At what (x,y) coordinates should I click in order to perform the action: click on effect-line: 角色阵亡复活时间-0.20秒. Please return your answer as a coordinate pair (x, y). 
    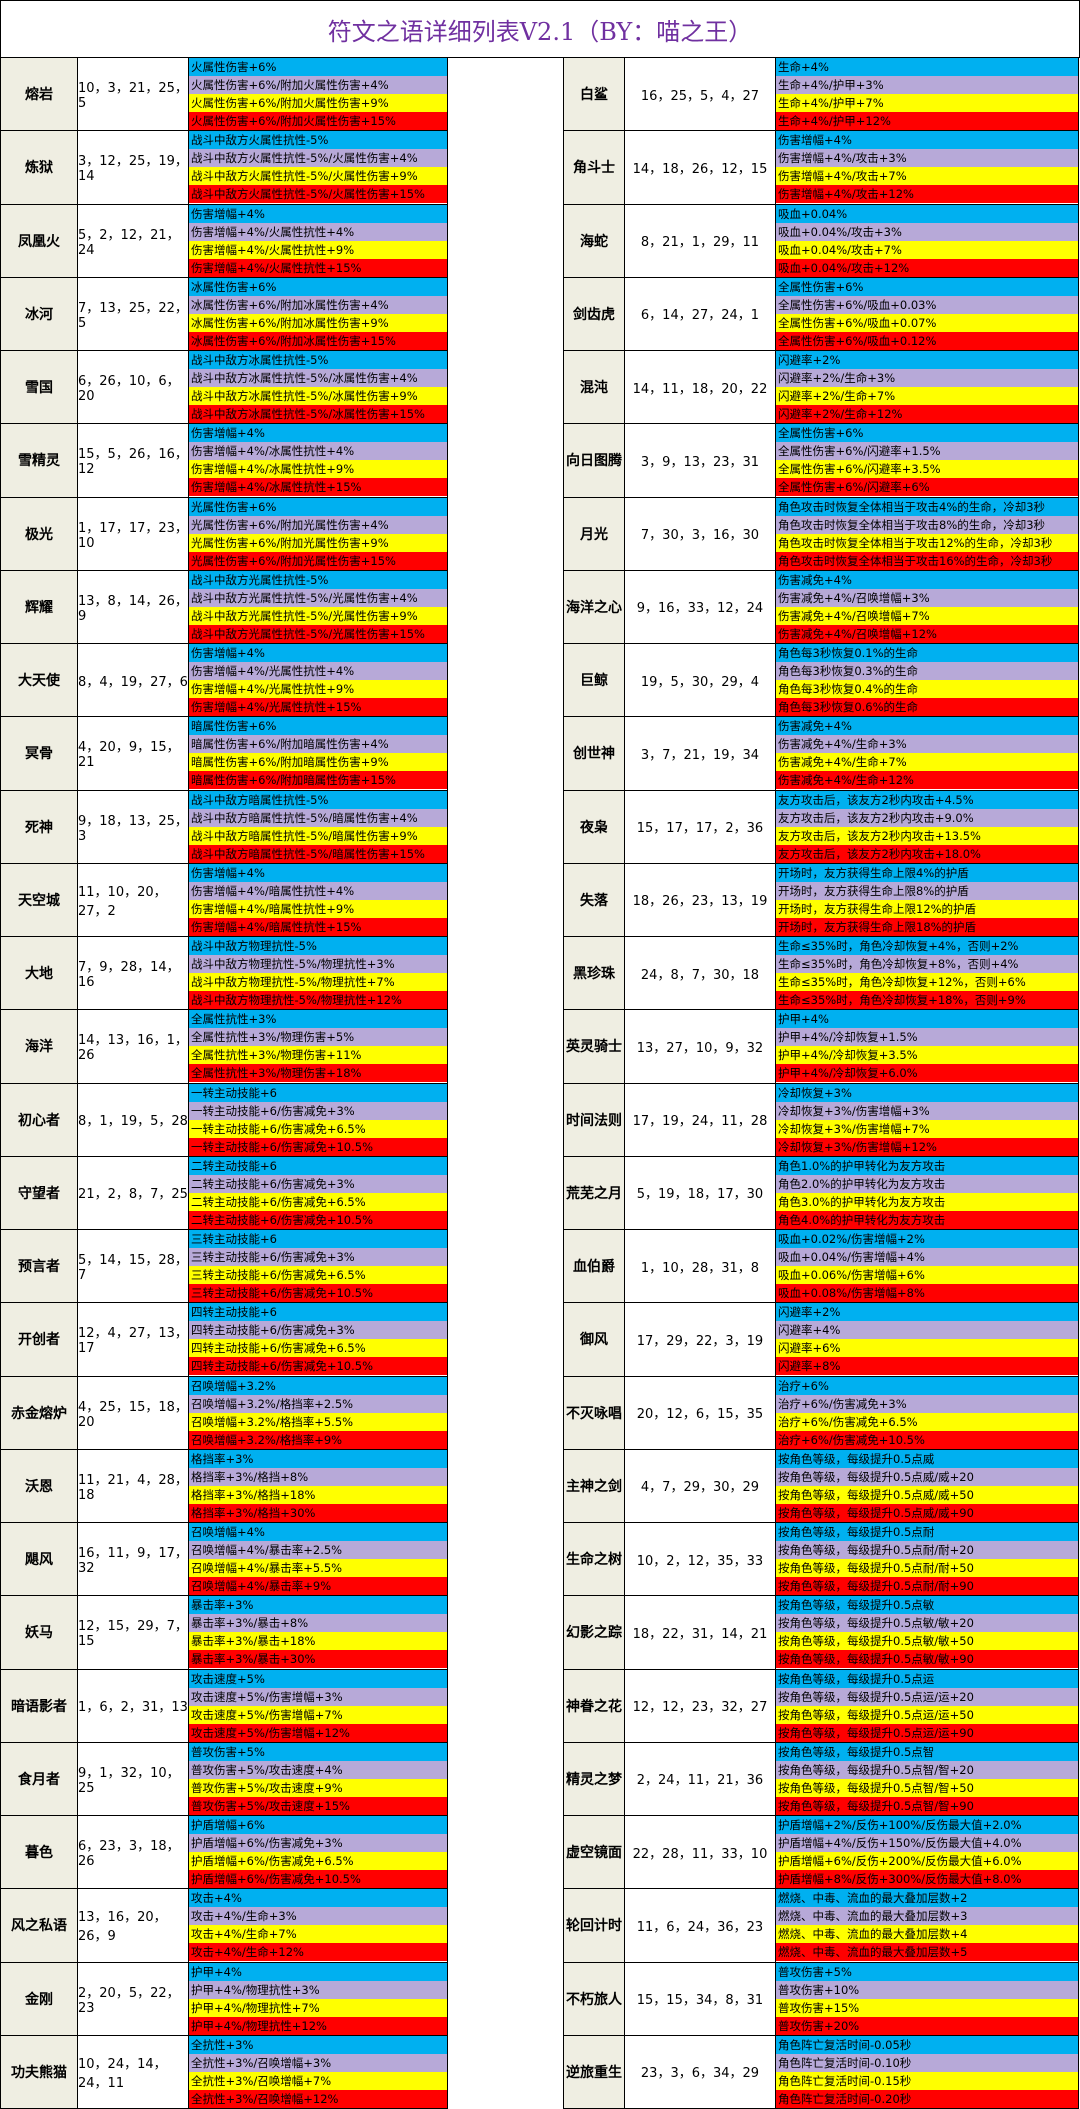
    Looking at the image, I should click on (927, 2098).